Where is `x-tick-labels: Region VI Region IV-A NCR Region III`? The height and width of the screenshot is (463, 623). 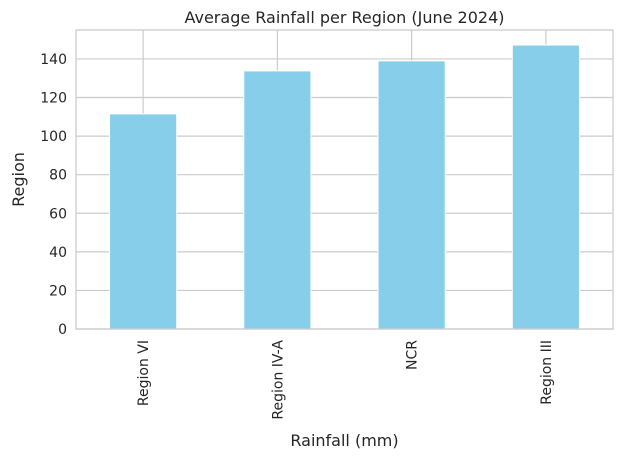 x-tick-labels: Region VI Region IV-A NCR Region III is located at coordinates (345, 380).